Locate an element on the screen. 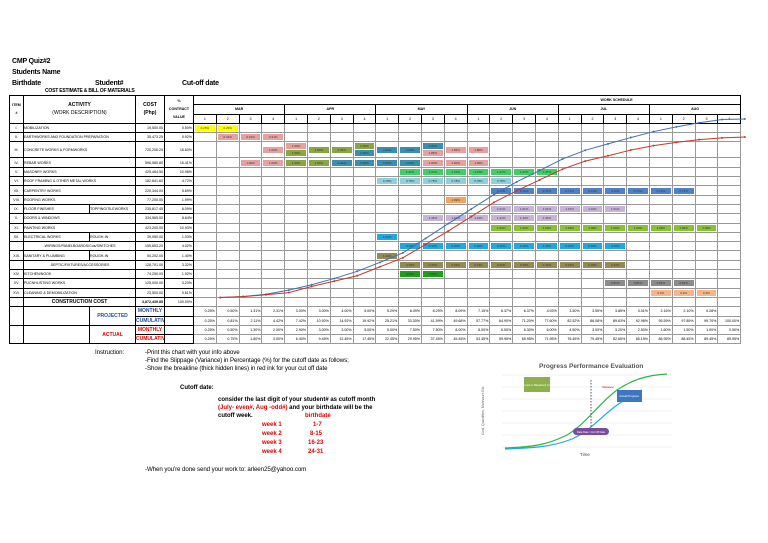 This screenshot has height=543, width=768. item-number: VI. is located at coordinates (16, 181).